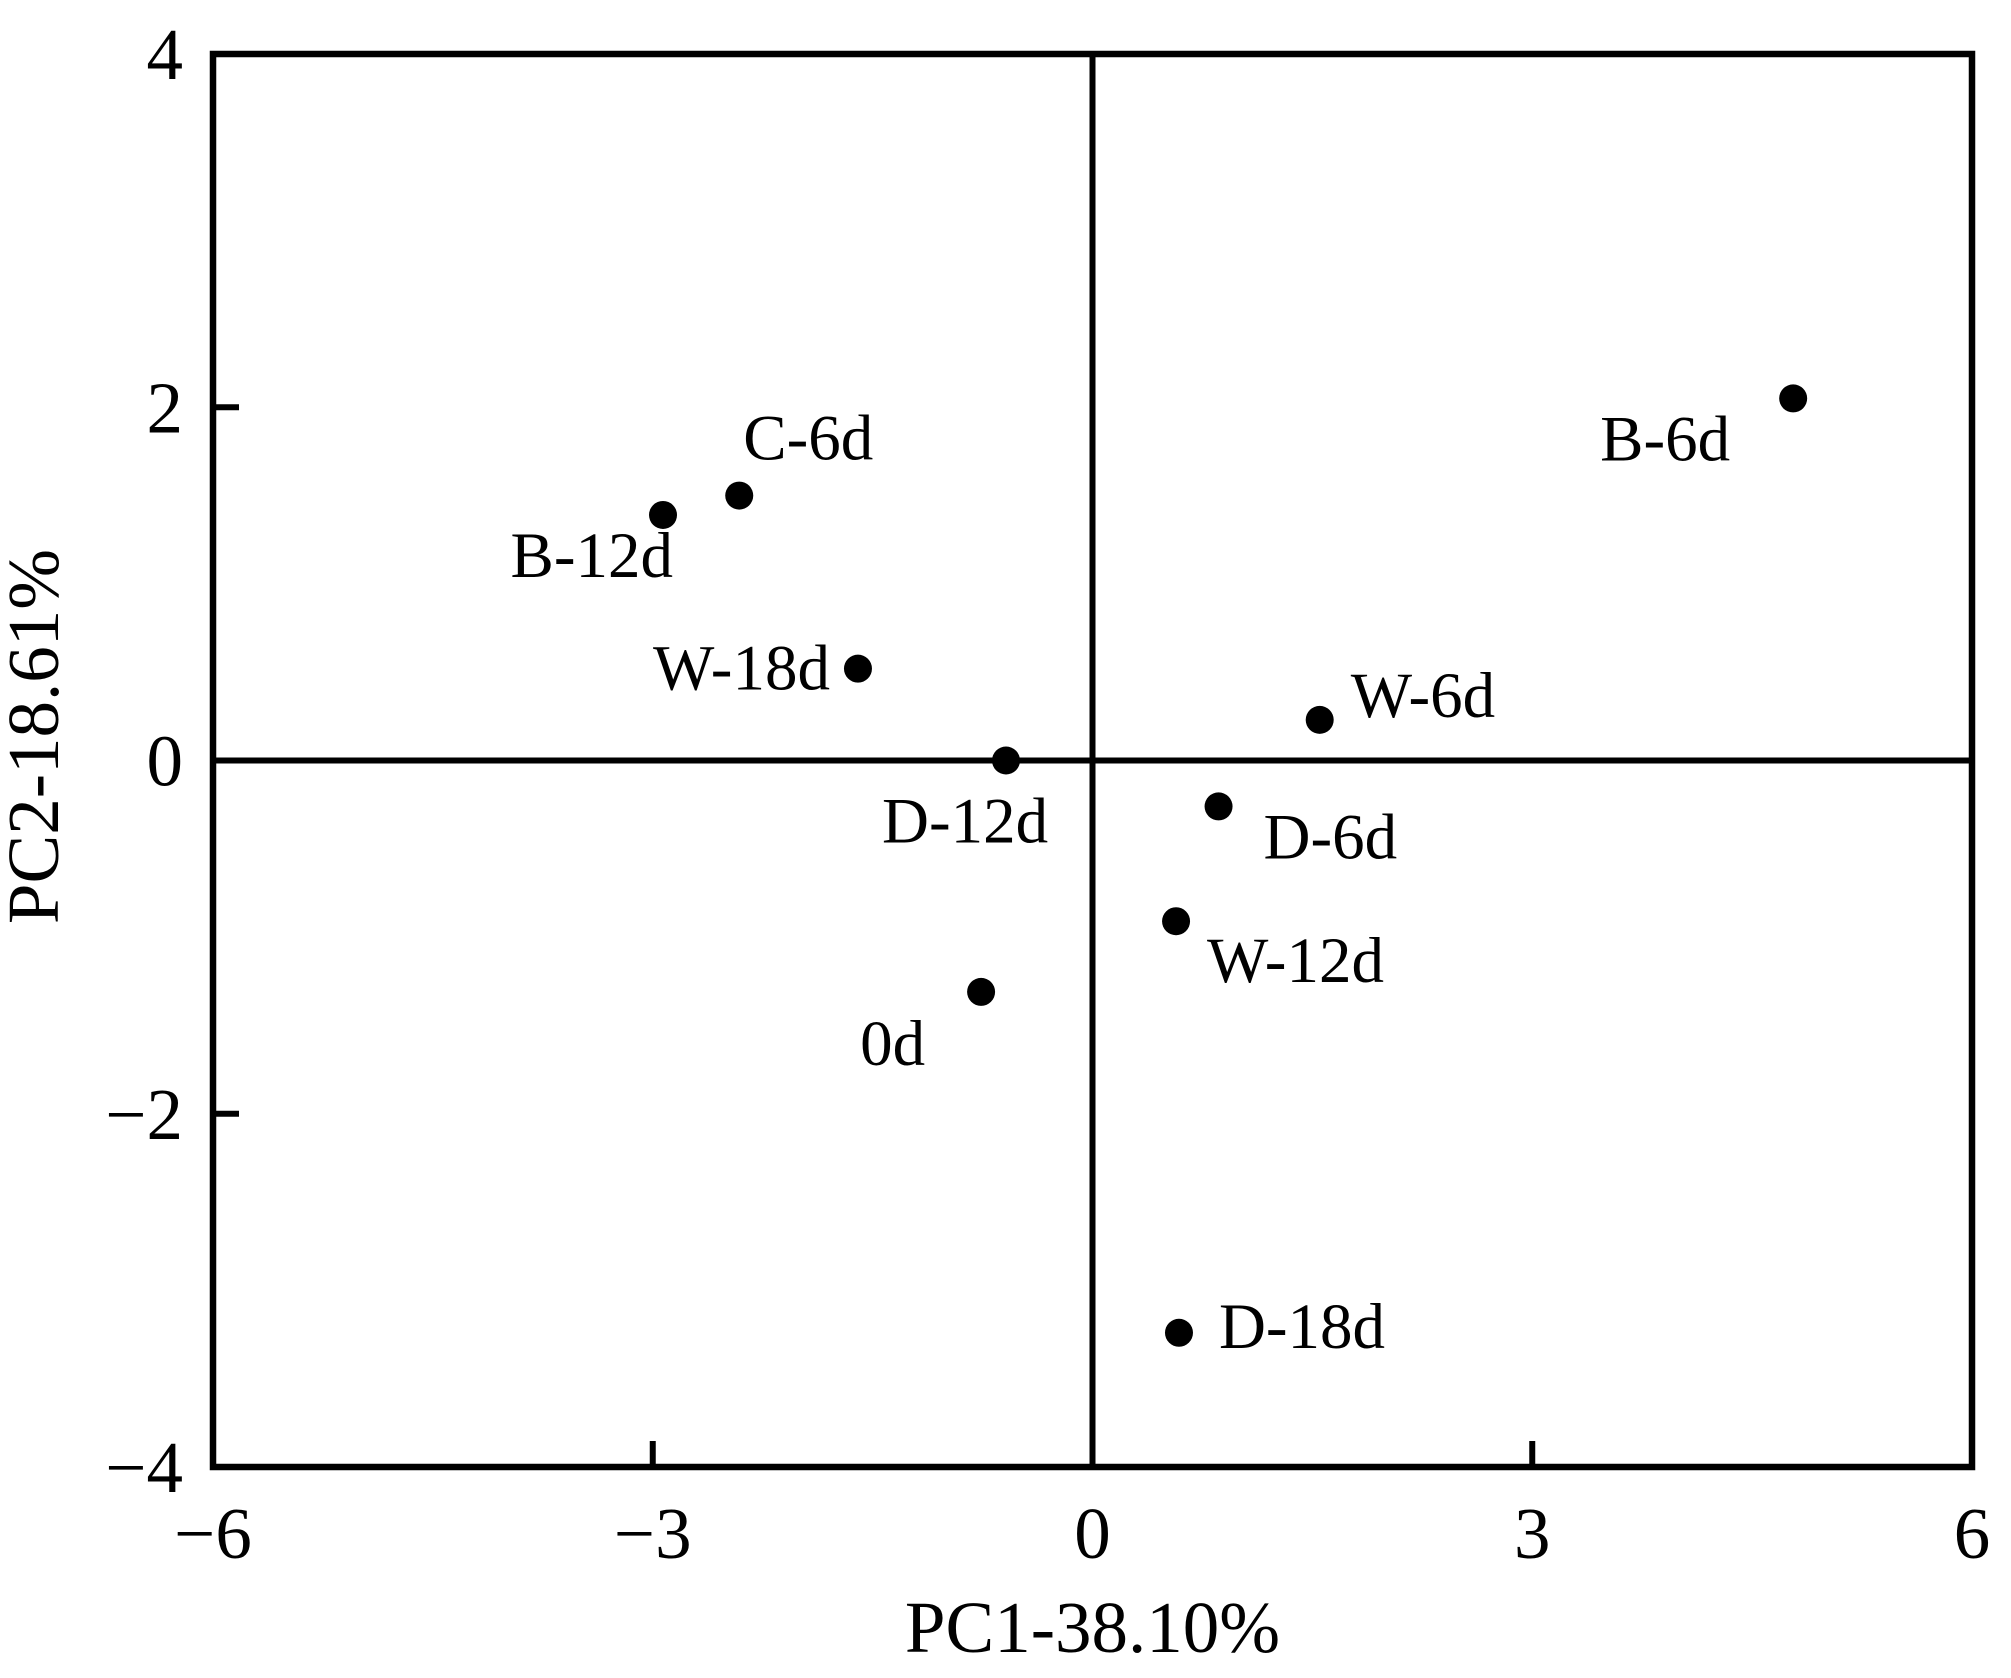  Describe the element at coordinates (965, 822) in the screenshot. I see `point-label-d-12d: D-12d` at that location.